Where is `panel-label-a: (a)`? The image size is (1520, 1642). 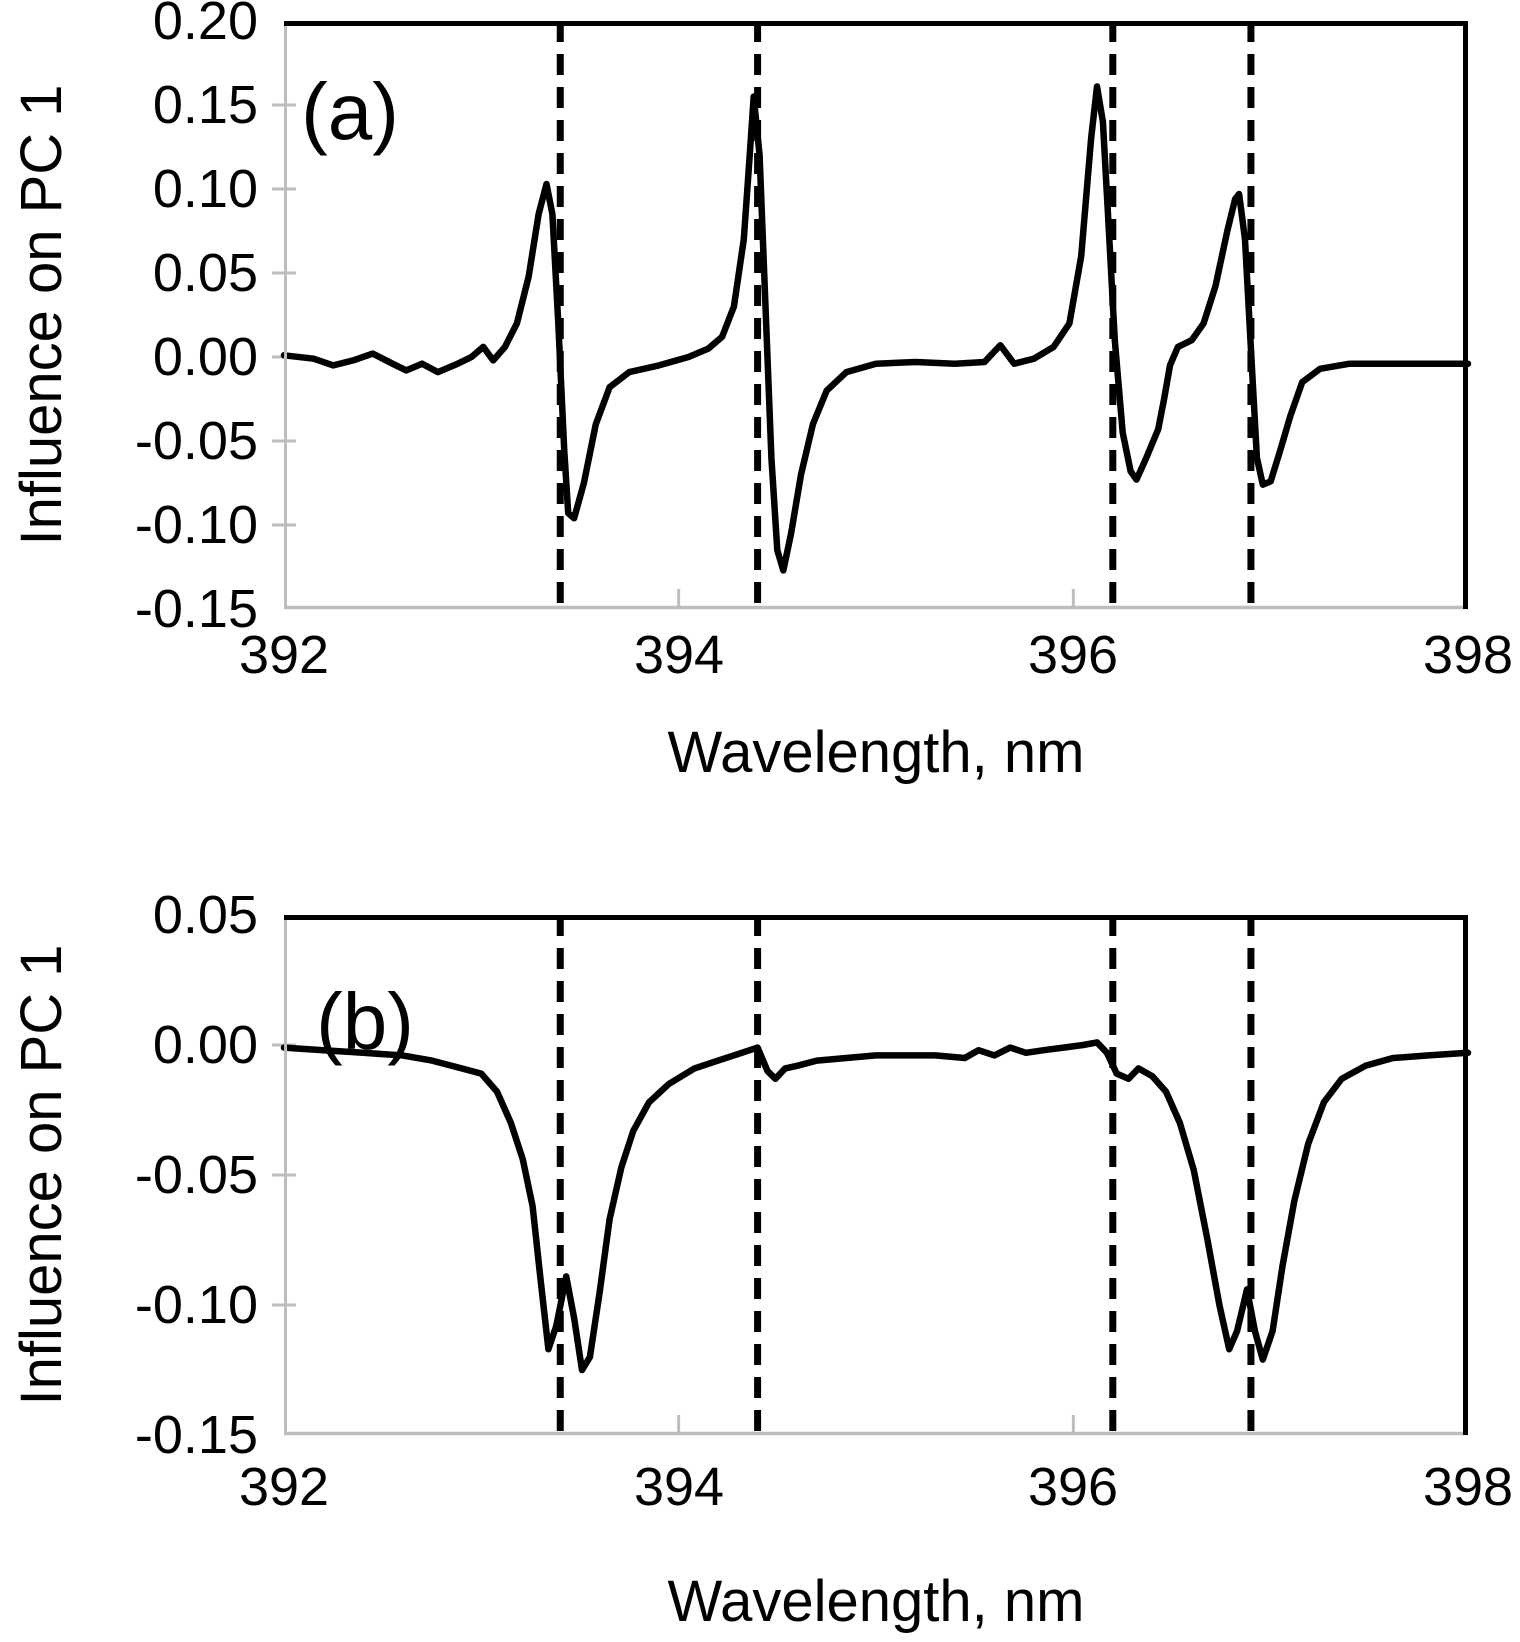 panel-label-a: (a) is located at coordinates (350, 111).